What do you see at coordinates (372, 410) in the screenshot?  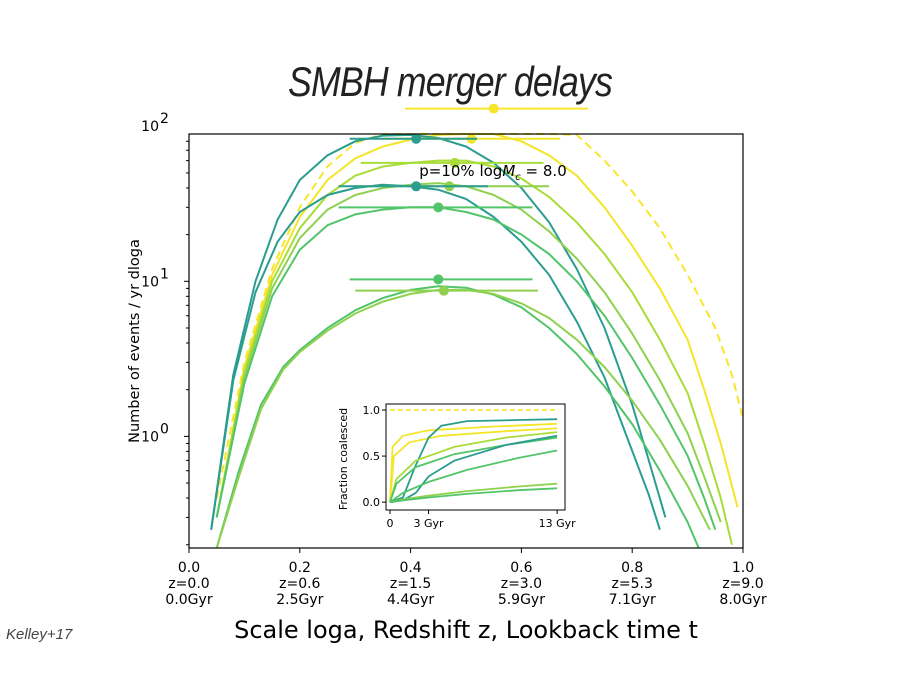 I see `inset-y-tick-label-2: 1.0` at bounding box center [372, 410].